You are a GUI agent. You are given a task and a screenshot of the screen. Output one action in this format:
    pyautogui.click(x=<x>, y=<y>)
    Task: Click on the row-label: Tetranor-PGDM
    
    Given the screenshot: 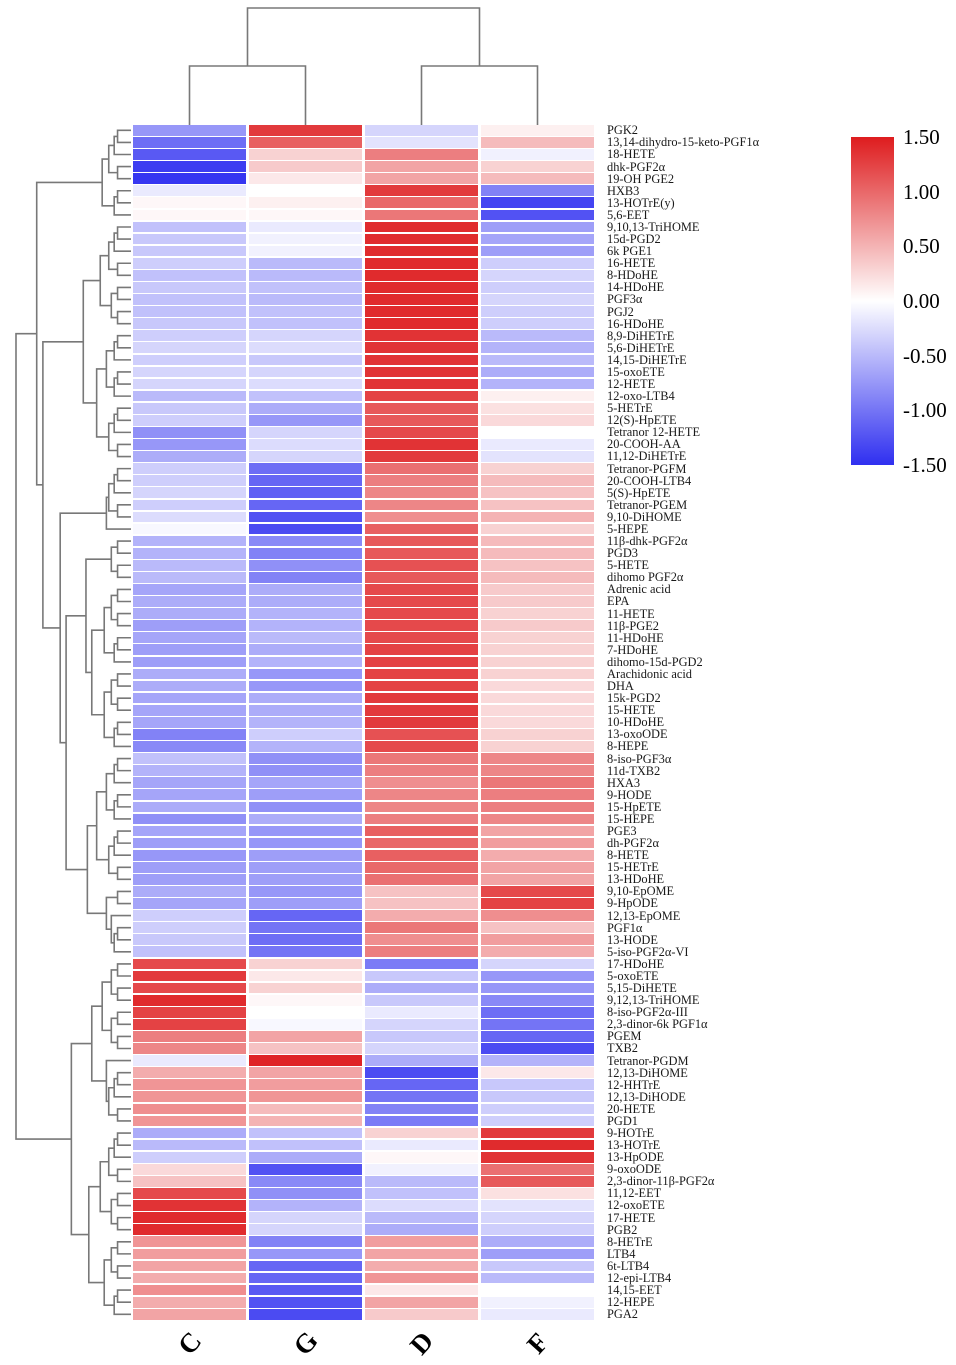 What is the action you would take?
    pyautogui.click(x=648, y=1060)
    